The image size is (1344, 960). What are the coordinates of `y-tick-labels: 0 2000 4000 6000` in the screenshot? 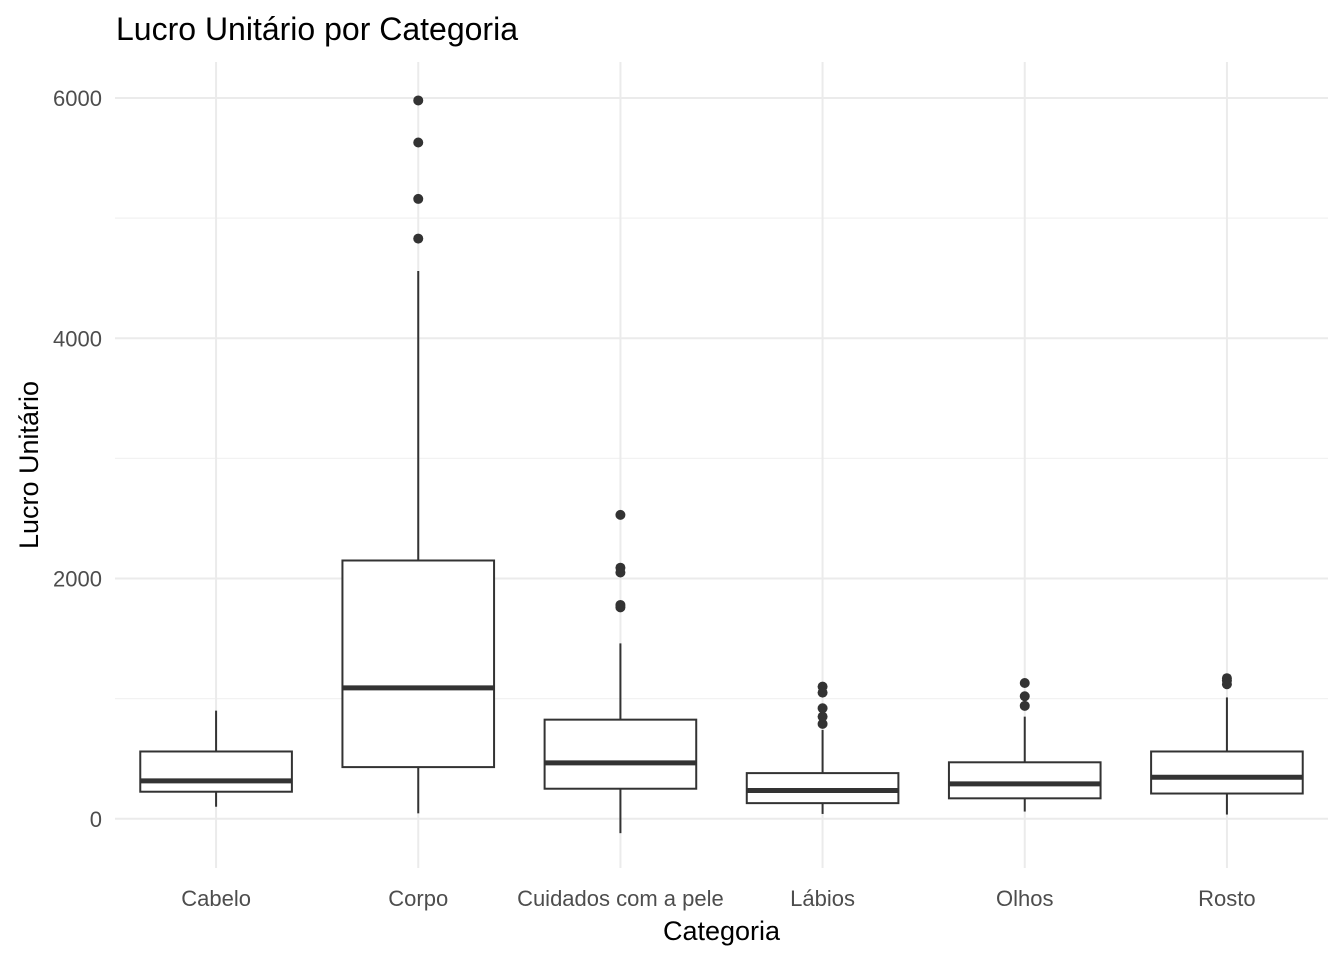 It's located at (77, 459).